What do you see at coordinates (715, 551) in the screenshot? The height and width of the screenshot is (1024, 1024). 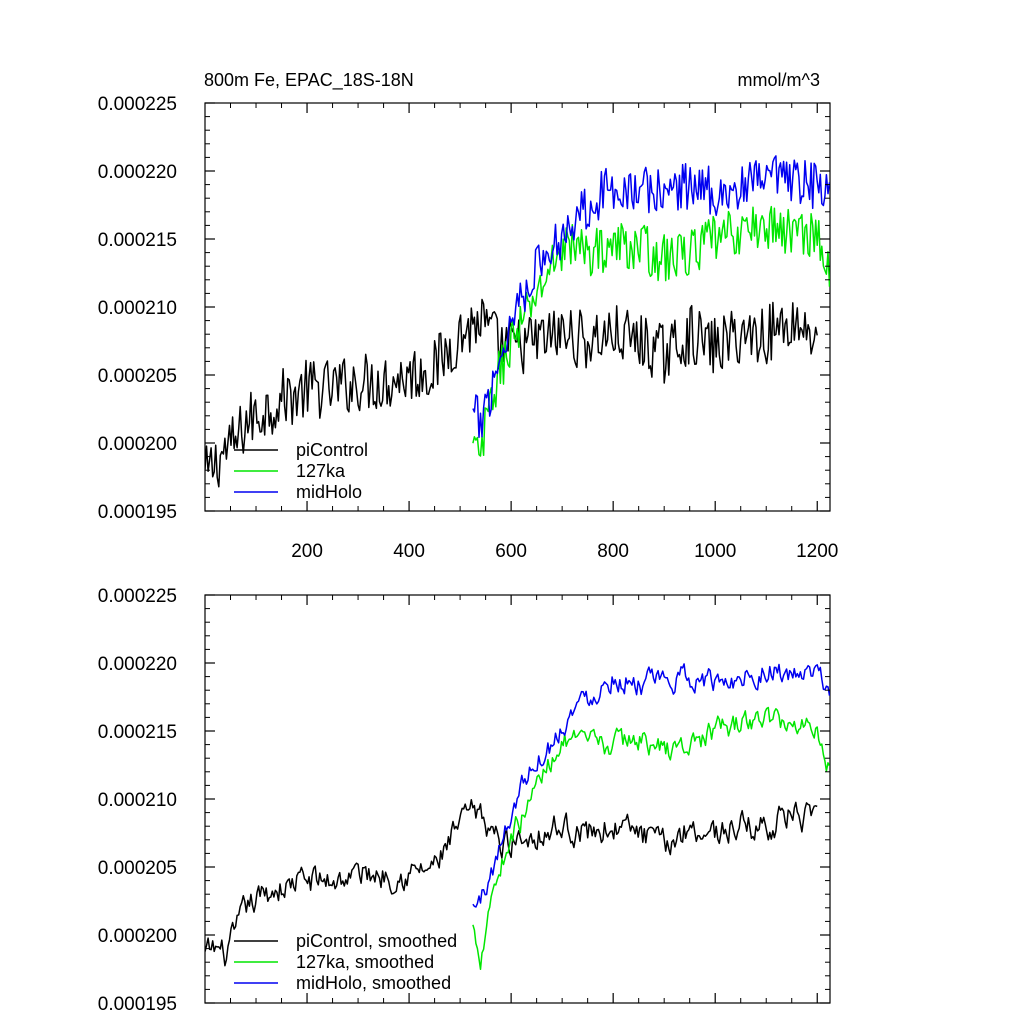 I see `x-tick-label: 1000` at bounding box center [715, 551].